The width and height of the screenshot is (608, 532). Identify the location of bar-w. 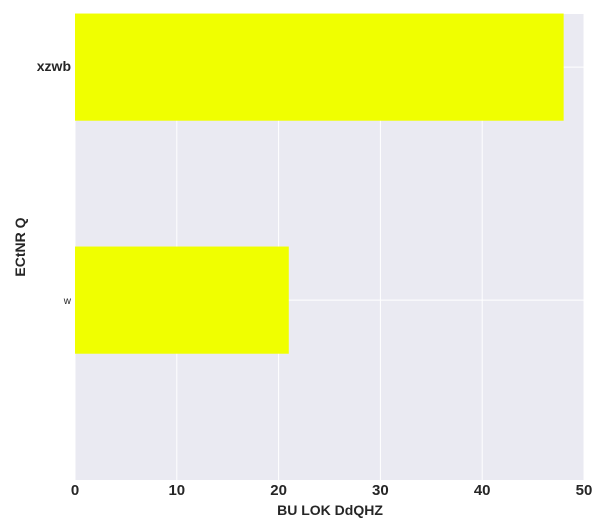
(182, 300).